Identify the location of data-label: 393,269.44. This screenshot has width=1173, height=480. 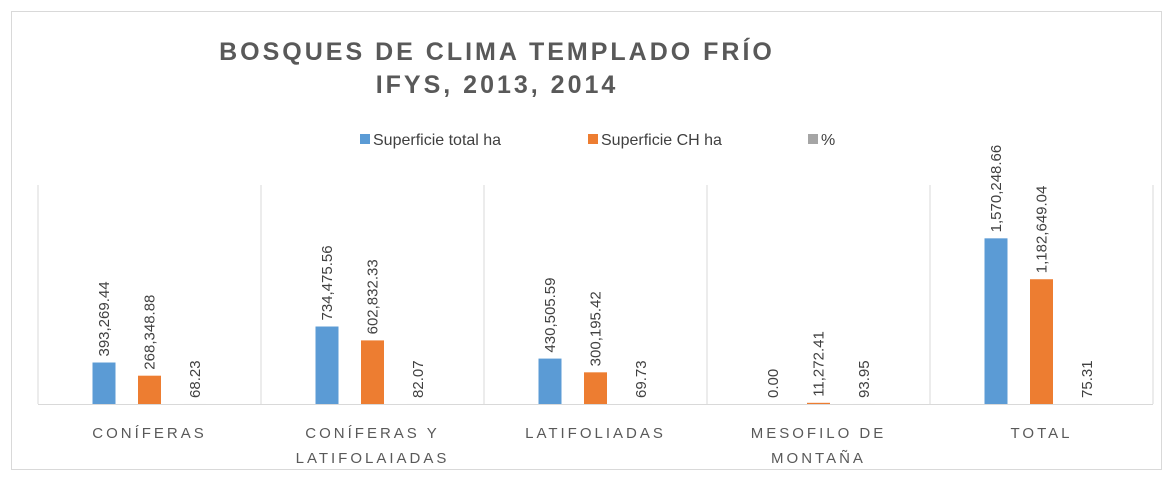
(104, 318).